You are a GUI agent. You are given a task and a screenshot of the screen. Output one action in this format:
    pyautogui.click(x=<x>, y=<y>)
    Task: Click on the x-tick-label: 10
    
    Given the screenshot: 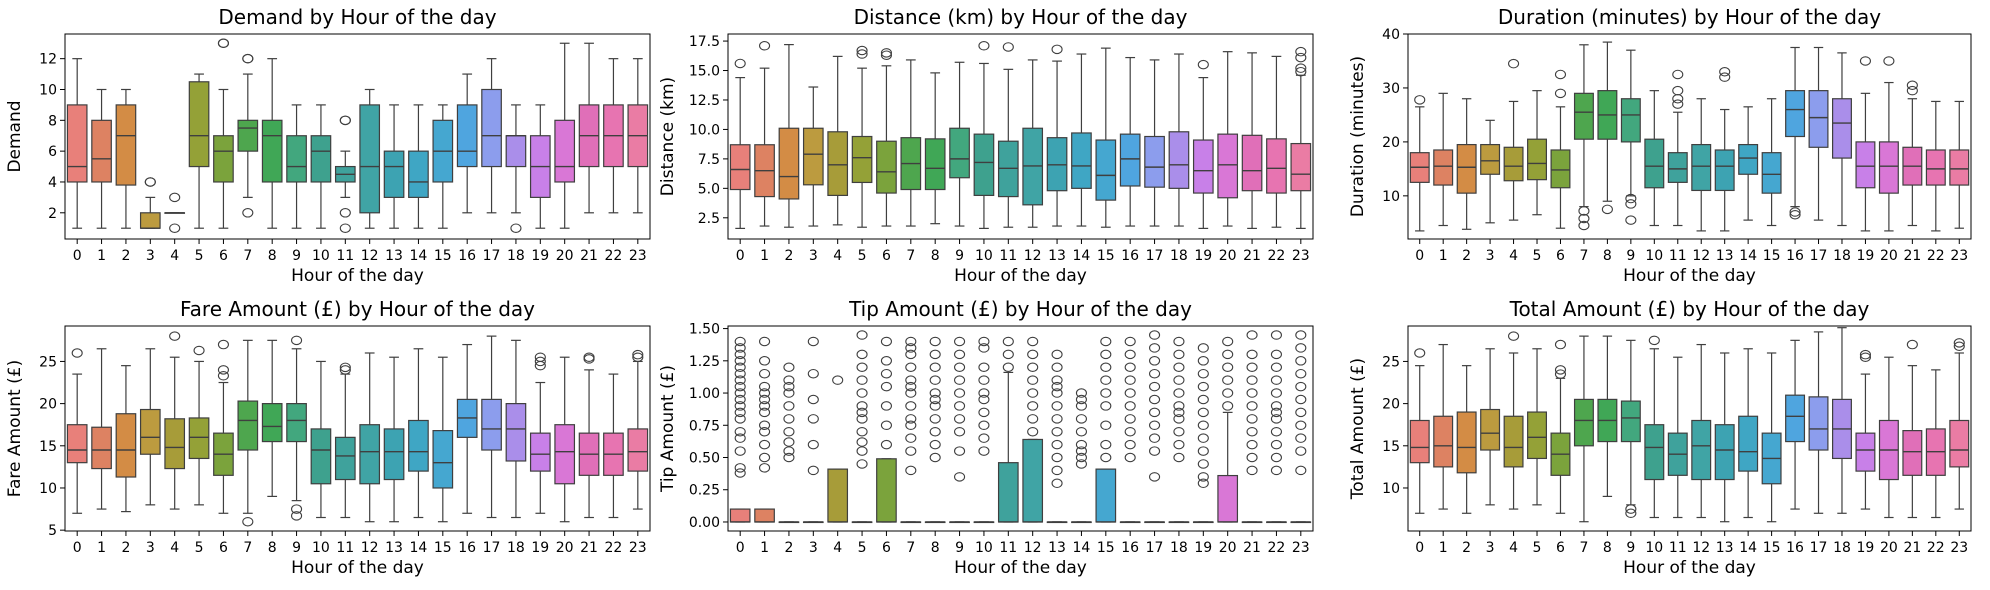 What is the action you would take?
    pyautogui.click(x=321, y=548)
    